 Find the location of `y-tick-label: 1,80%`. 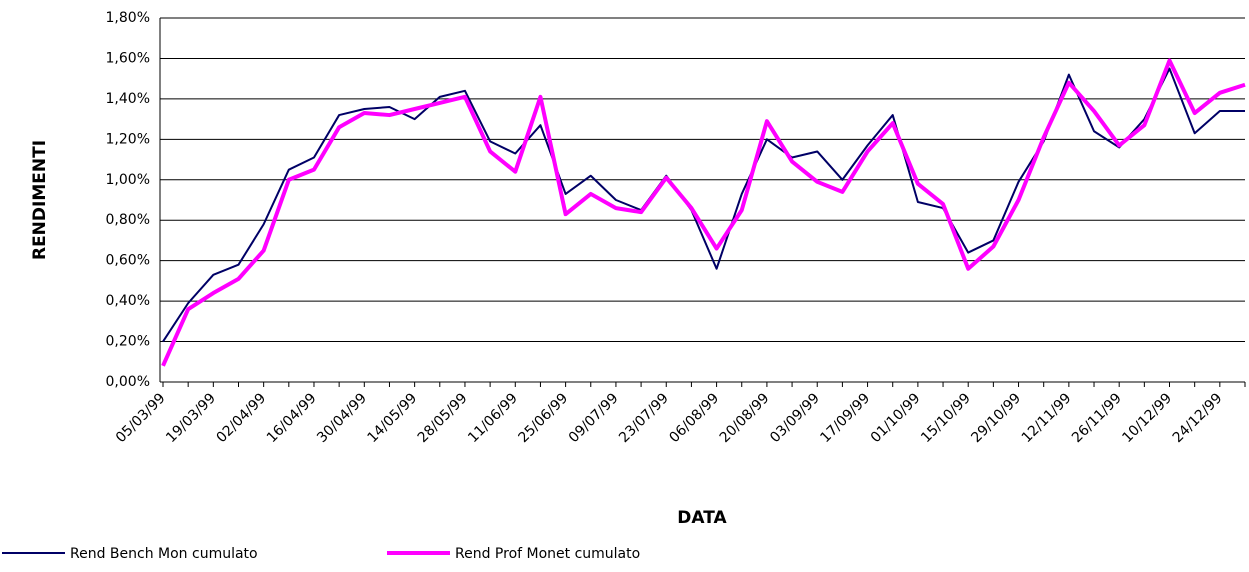

y-tick-label: 1,80% is located at coordinates (128, 18).